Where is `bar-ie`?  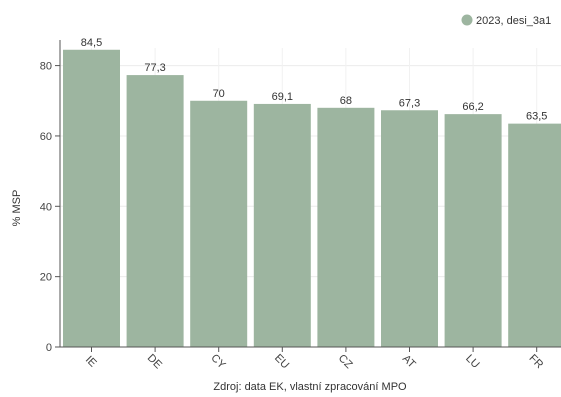 bar-ie is located at coordinates (91, 198).